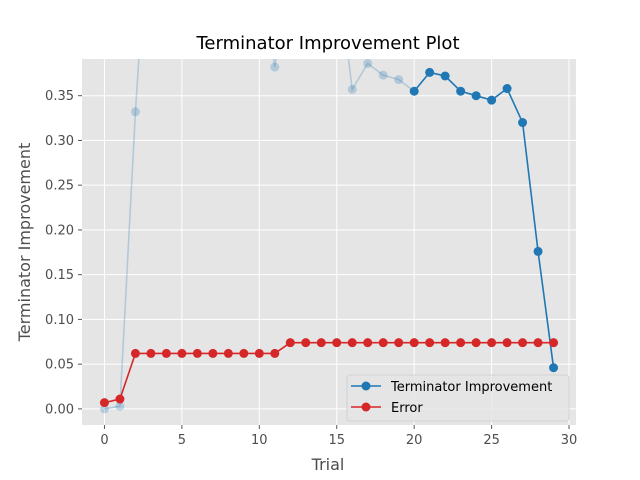 This screenshot has height=480, width=640. I want to click on x-axis-label: Trial, so click(328, 464).